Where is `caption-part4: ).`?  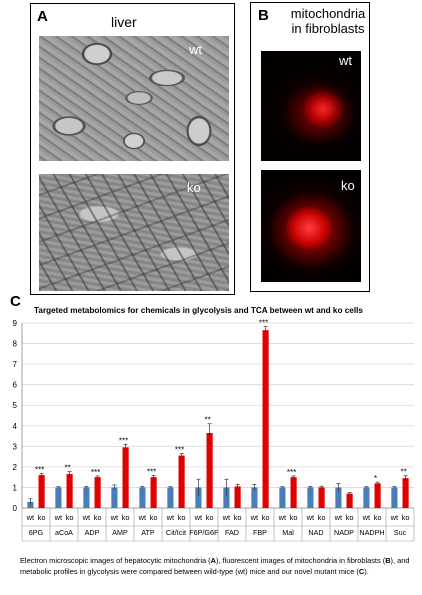 caption-part4: ). is located at coordinates (366, 571).